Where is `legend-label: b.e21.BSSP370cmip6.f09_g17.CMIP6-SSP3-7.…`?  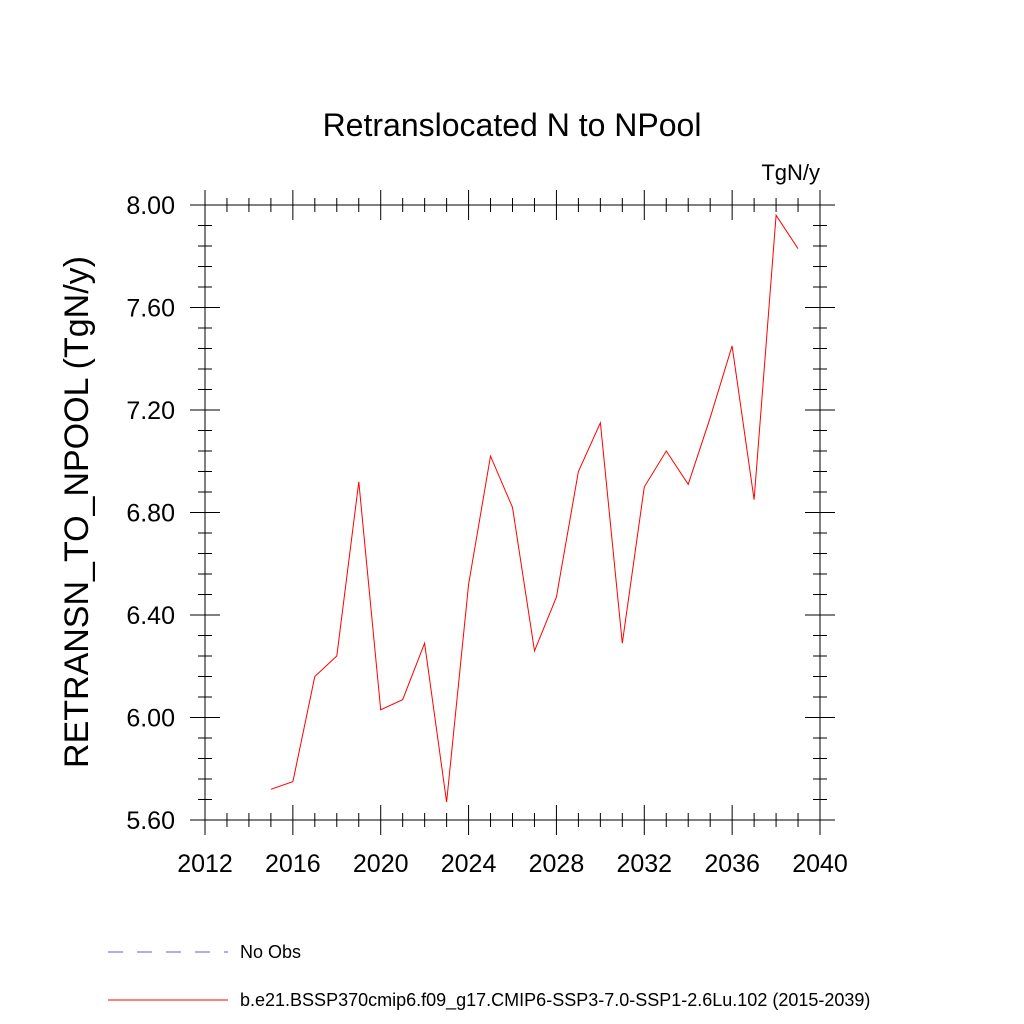 legend-label: b.e21.BSSP370cmip6.f09_g17.CMIP6-SSP3-7.… is located at coordinates (555, 1000).